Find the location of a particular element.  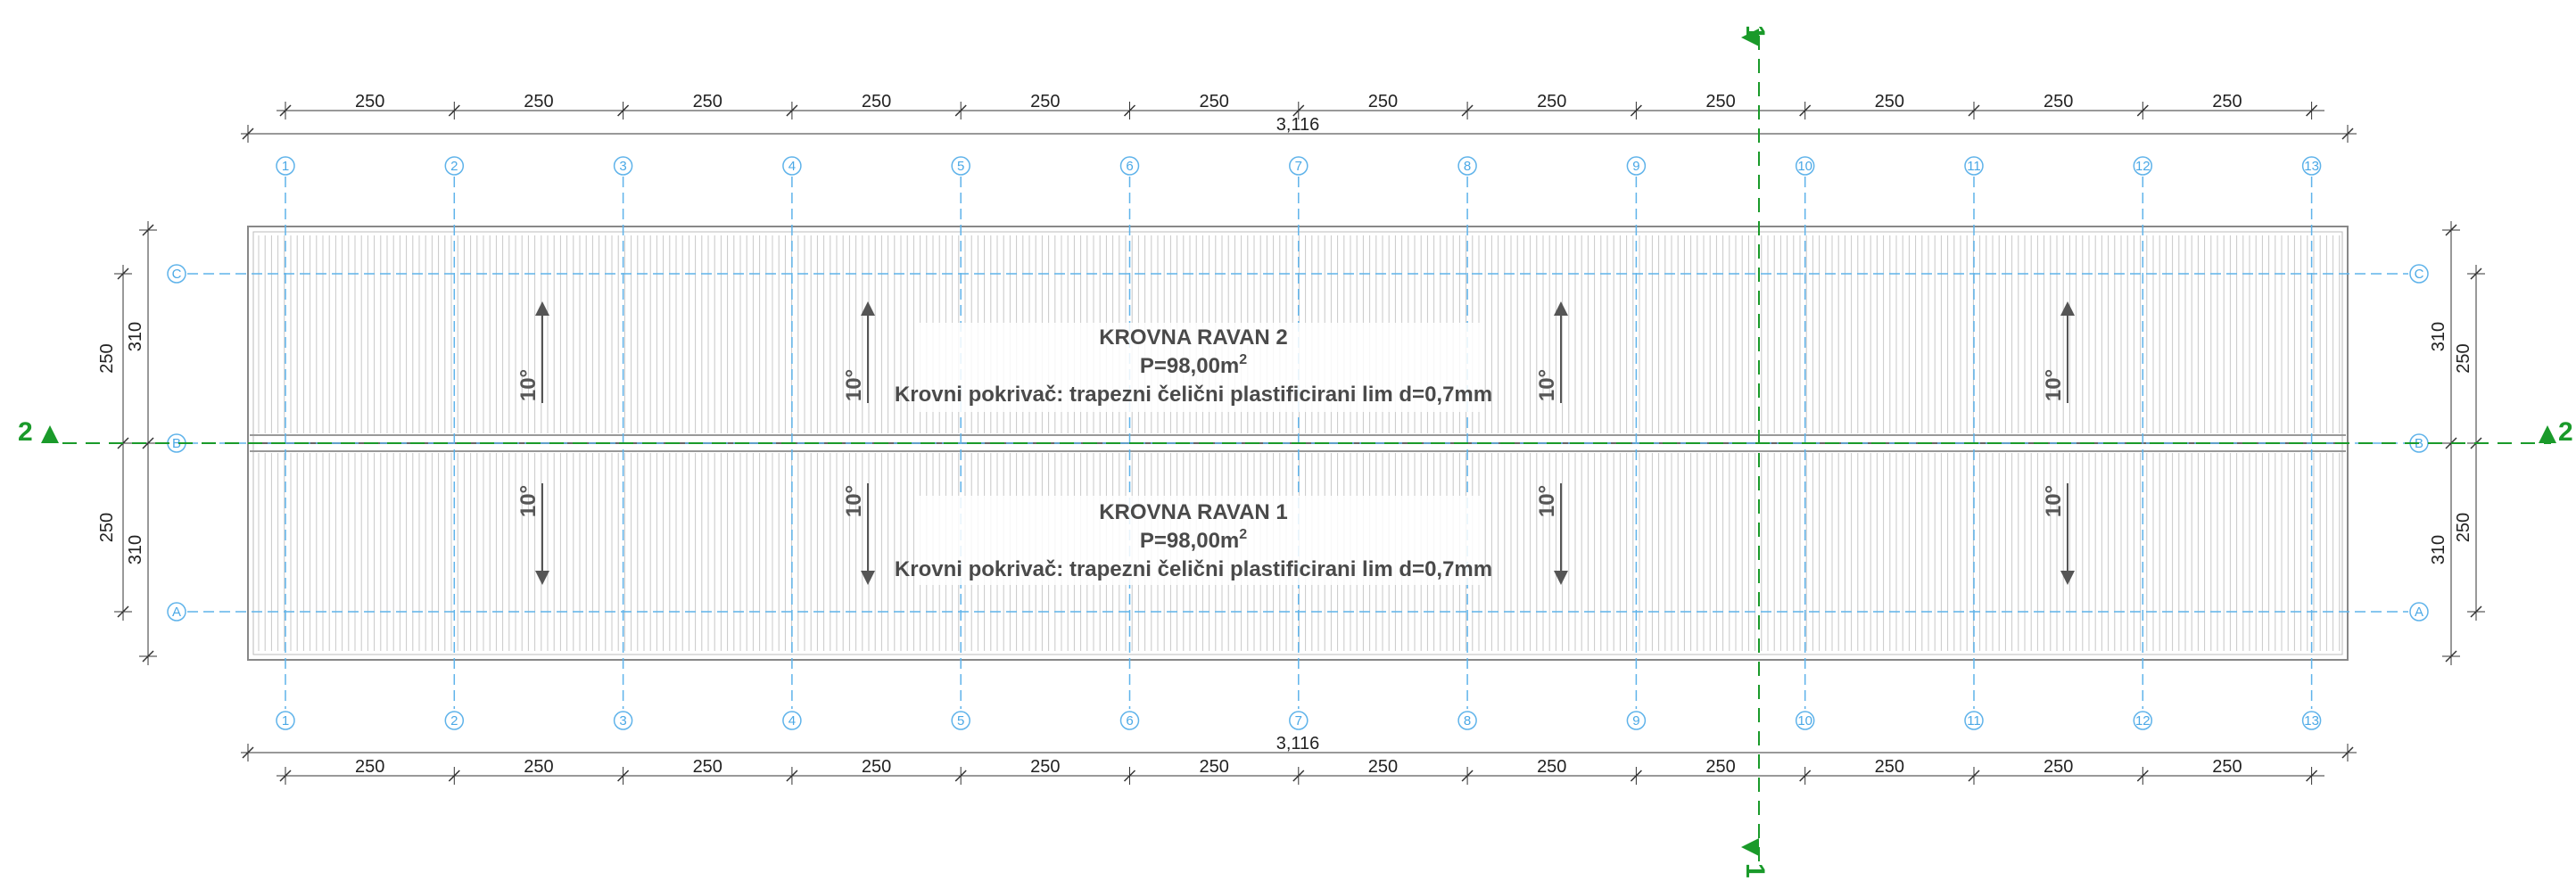

section-line-1: 1 1 is located at coordinates (1755, 452).